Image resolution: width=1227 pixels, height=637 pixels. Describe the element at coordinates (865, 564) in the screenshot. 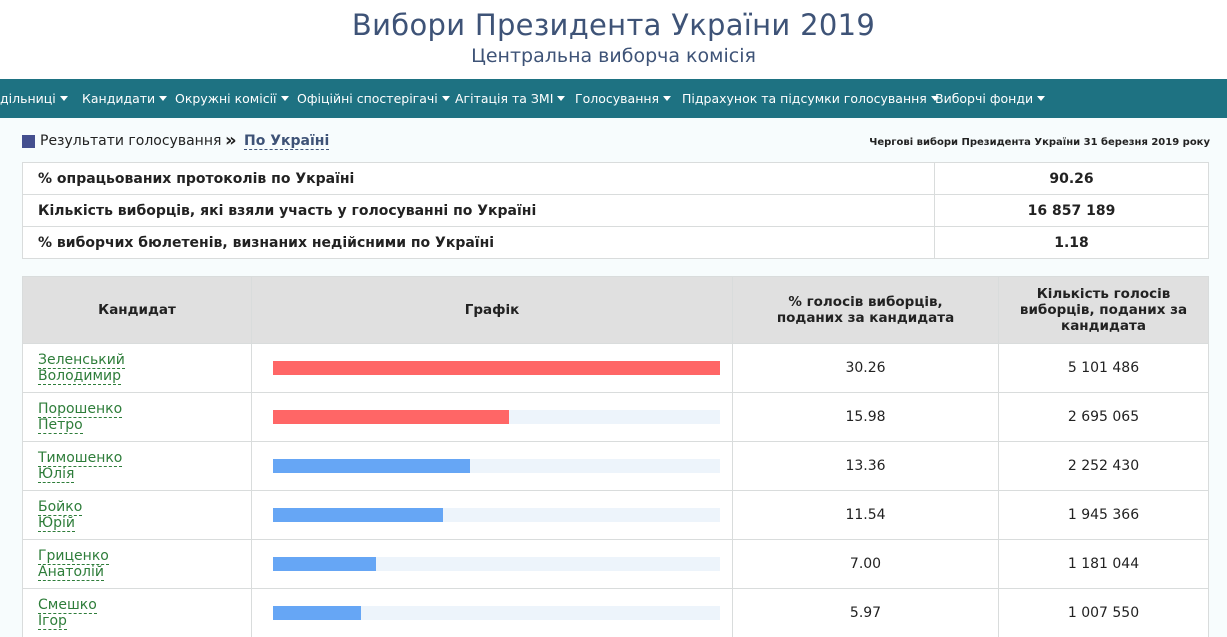

I see `pct-cell: 7.00` at that location.